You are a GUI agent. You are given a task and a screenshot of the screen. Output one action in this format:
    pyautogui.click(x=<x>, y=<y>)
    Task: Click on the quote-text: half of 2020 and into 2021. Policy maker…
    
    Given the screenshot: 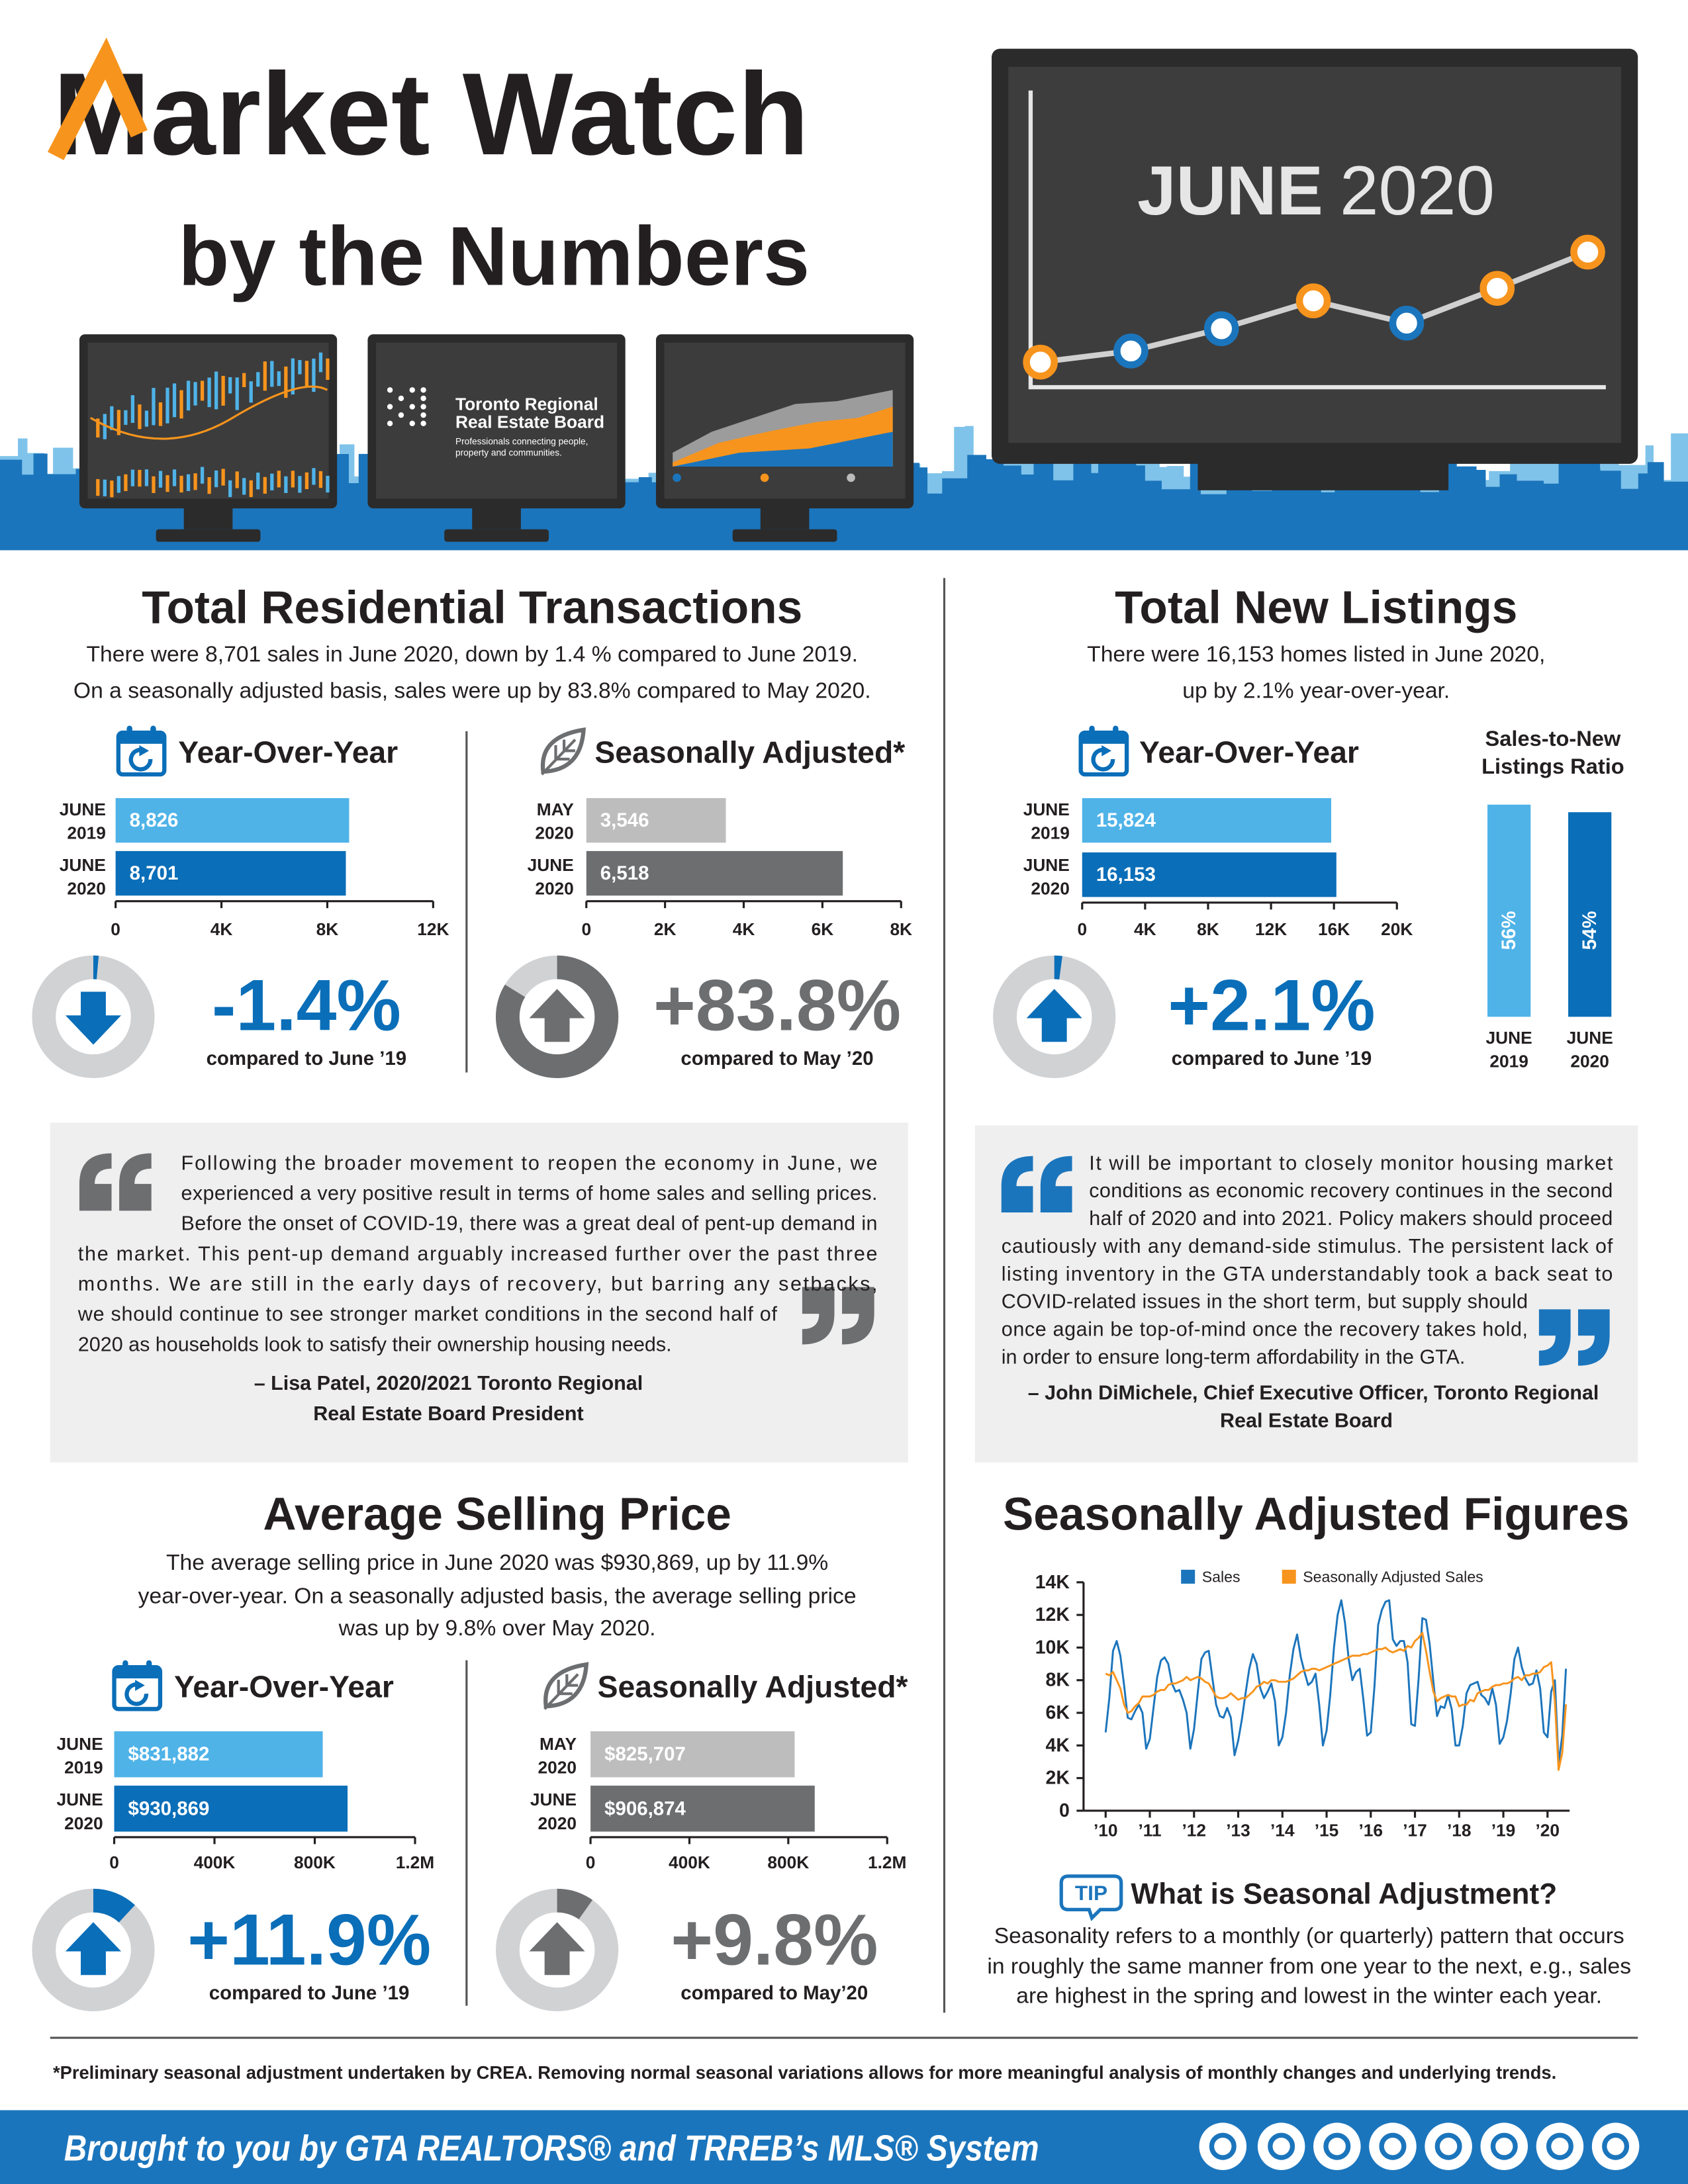 What is the action you would take?
    pyautogui.click(x=1351, y=1218)
    